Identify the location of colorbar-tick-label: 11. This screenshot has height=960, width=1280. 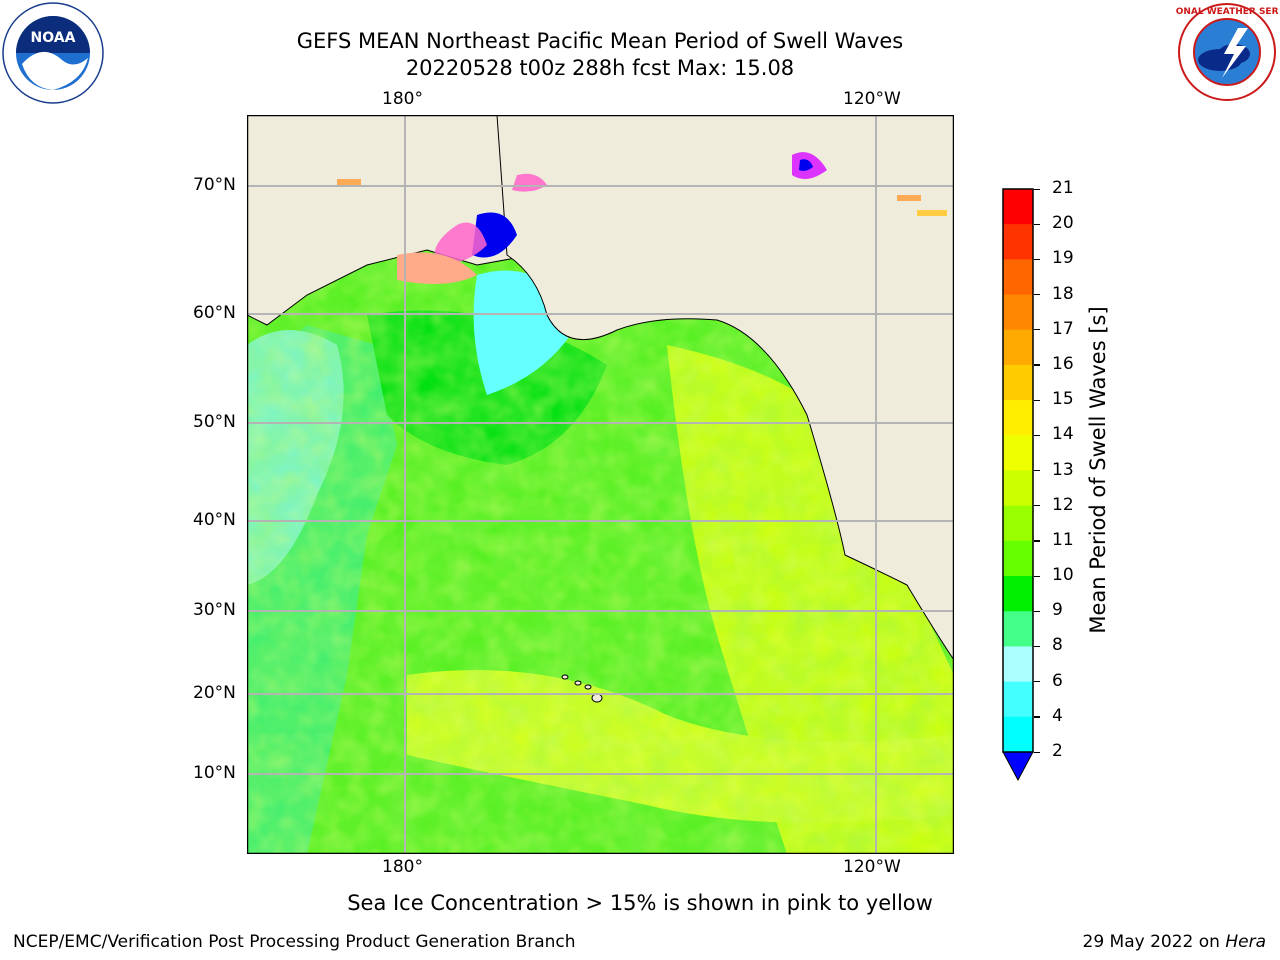
(1063, 539).